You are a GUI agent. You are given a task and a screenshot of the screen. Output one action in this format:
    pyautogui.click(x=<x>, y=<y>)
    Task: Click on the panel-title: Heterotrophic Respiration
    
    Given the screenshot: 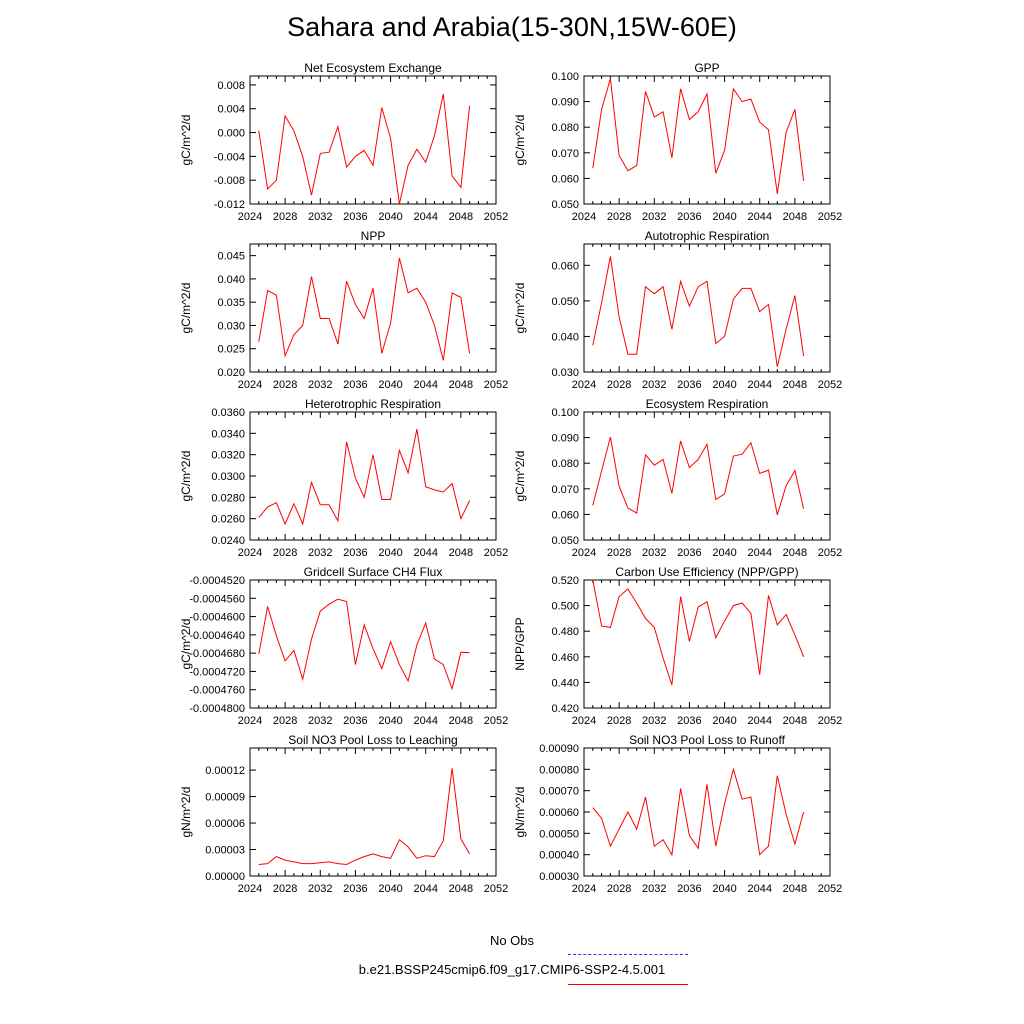 What is the action you would take?
    pyautogui.click(x=373, y=404)
    